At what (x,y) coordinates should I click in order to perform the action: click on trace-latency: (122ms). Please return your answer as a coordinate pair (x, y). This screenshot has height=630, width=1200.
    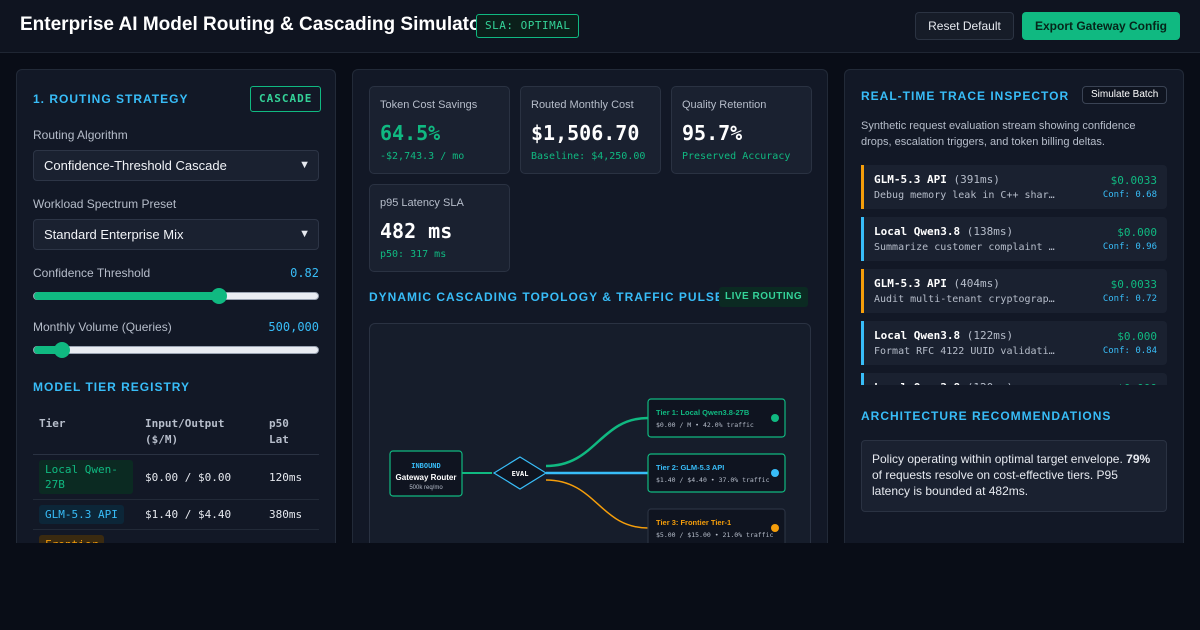
    Looking at the image, I should click on (990, 335).